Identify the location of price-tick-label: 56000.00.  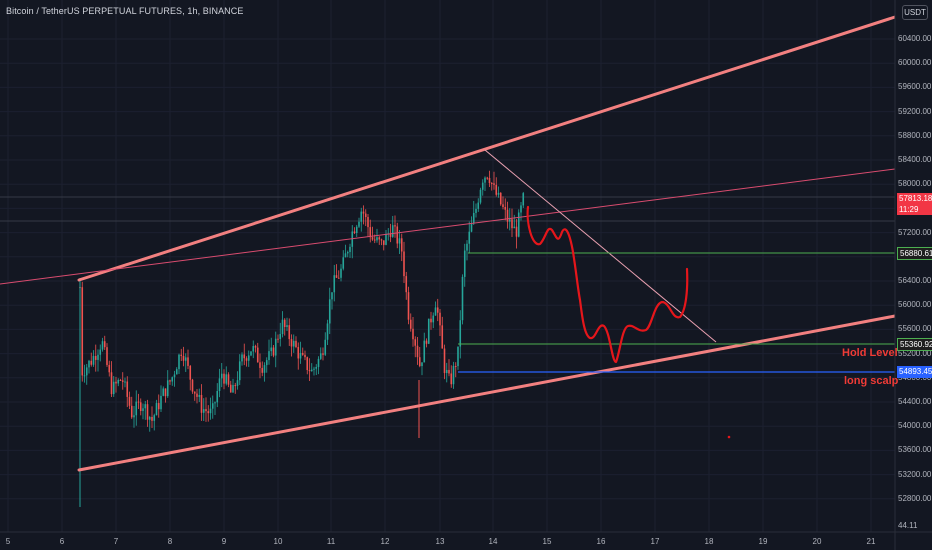
(915, 305).